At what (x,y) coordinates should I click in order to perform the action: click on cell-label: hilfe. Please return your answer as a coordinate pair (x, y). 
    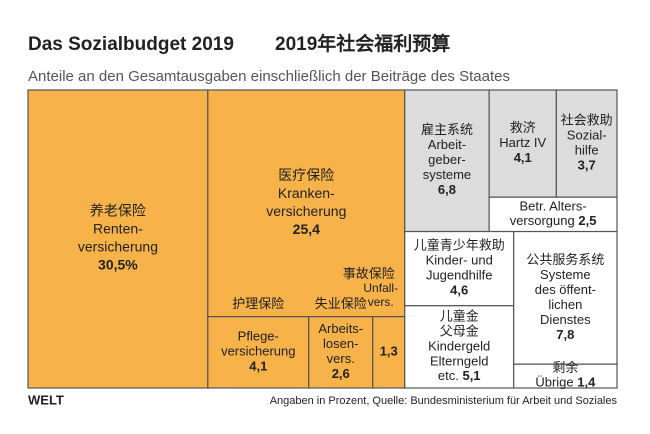
    Looking at the image, I should click on (587, 150).